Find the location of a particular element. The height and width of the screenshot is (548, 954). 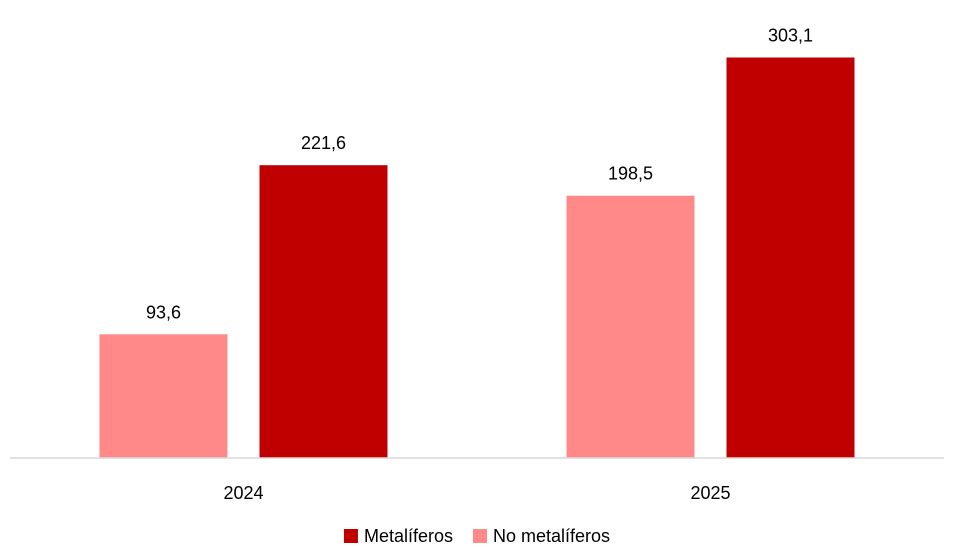

x-tick-label: 2024 is located at coordinates (243, 493).